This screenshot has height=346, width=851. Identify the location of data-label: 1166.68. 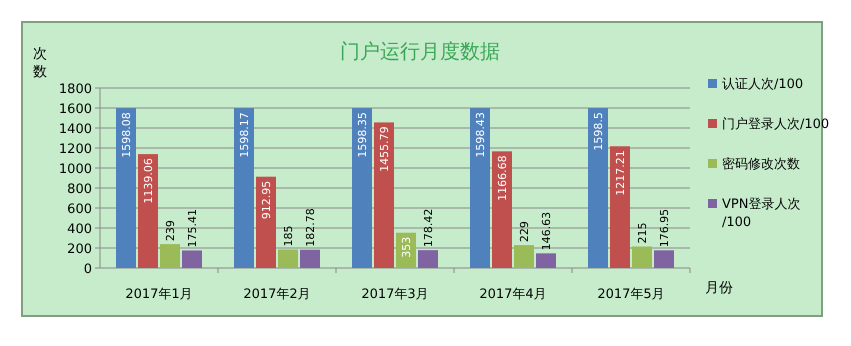
(502, 178).